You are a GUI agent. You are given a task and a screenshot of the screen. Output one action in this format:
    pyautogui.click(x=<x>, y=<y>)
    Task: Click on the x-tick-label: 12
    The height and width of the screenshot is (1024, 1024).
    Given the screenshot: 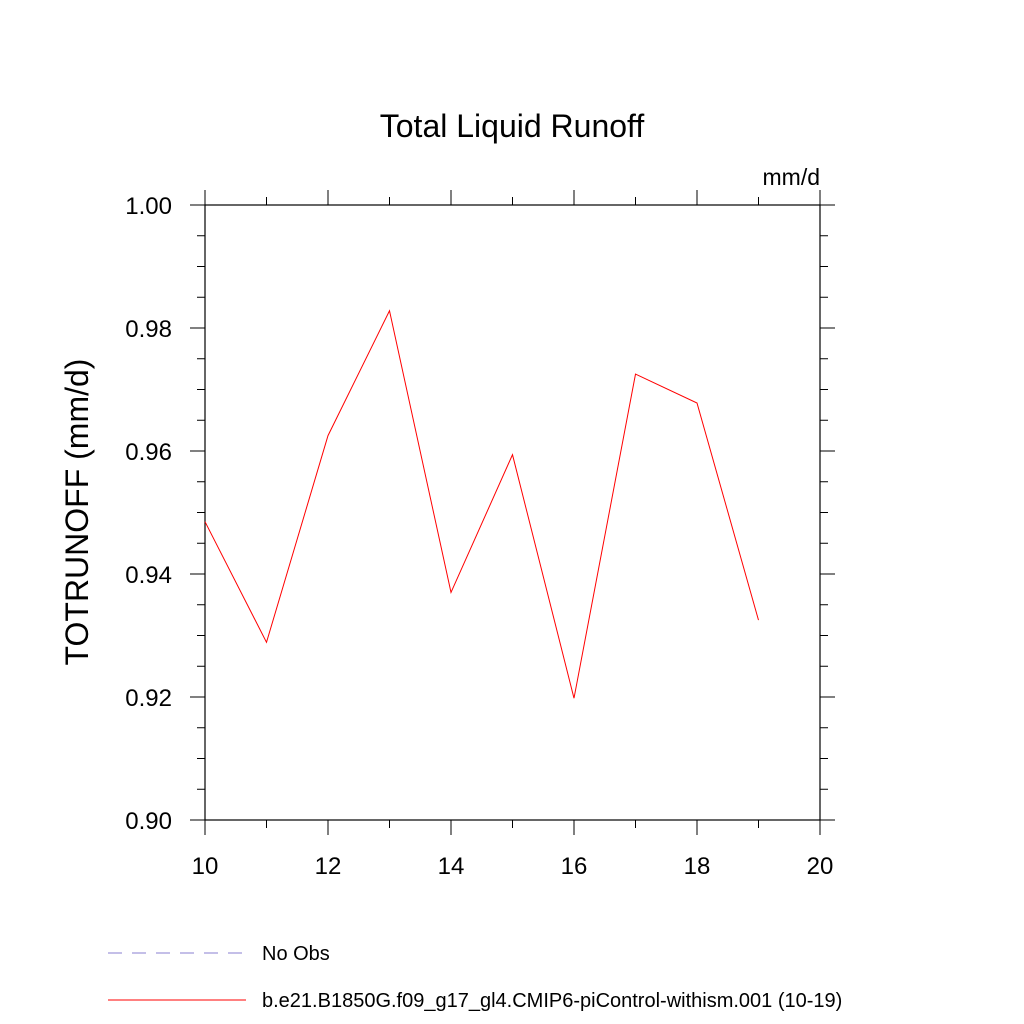 What is the action you would take?
    pyautogui.click(x=328, y=866)
    